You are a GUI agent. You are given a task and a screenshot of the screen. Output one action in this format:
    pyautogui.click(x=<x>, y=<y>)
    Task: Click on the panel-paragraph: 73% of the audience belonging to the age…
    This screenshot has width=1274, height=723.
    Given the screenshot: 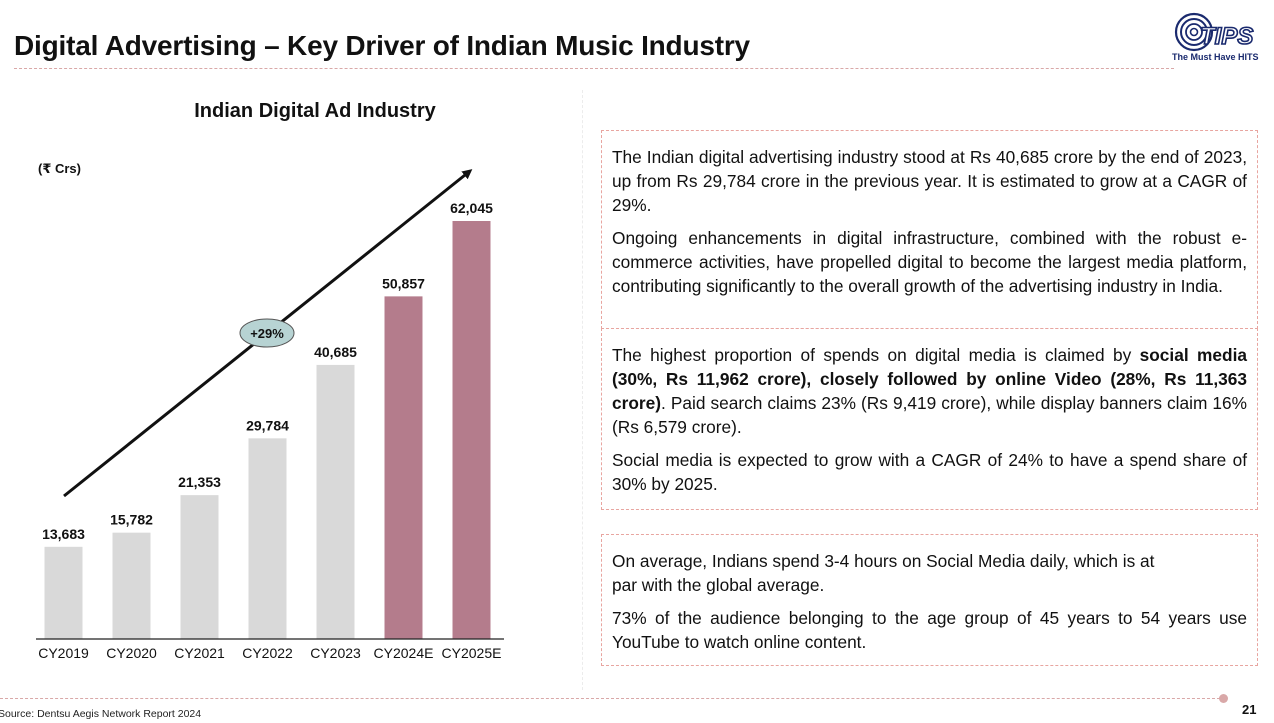 What is the action you would take?
    pyautogui.click(x=929, y=630)
    